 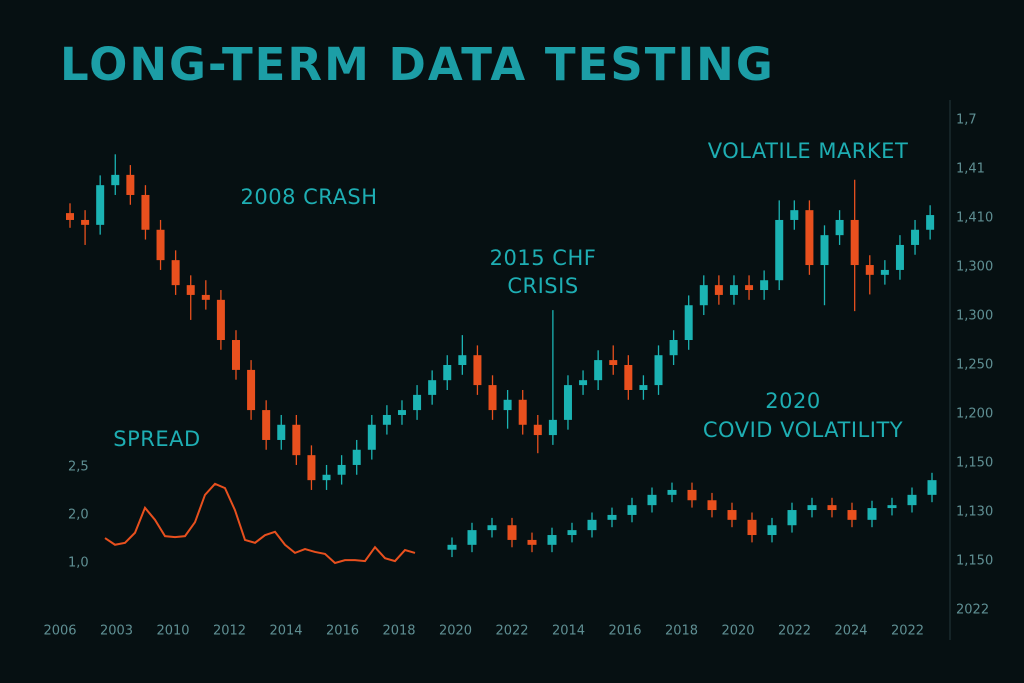 What do you see at coordinates (974, 365) in the screenshot?
I see `y-tick-label: 1,250` at bounding box center [974, 365].